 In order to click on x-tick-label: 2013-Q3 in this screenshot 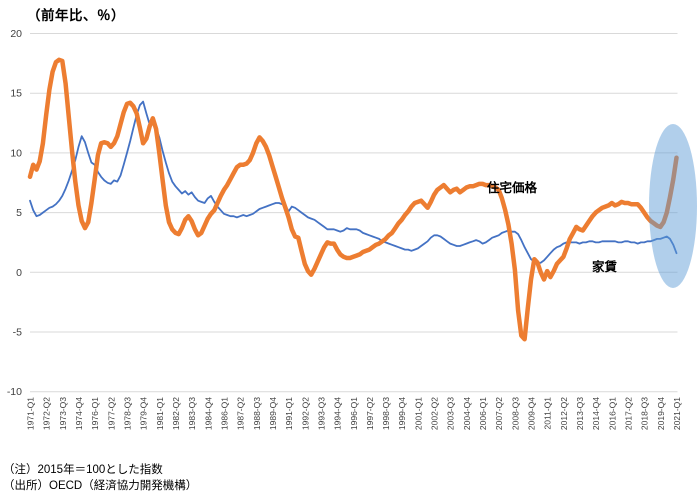, I will do `click(580, 413)`.